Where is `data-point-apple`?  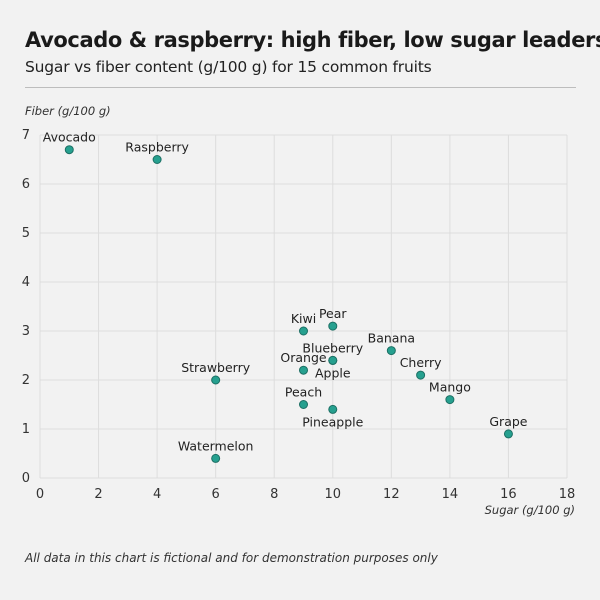 data-point-apple is located at coordinates (333, 360).